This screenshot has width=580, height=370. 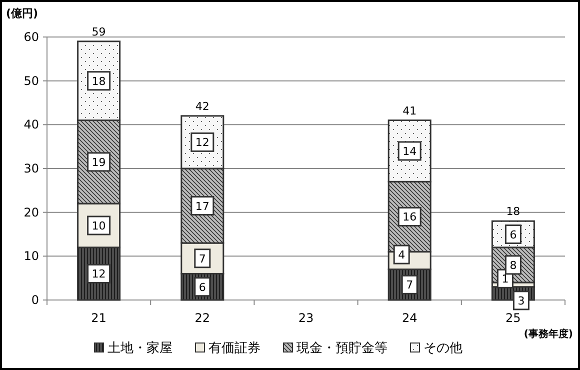 What do you see at coordinates (234, 348) in the screenshot?
I see `legend-label: 有価証券` at bounding box center [234, 348].